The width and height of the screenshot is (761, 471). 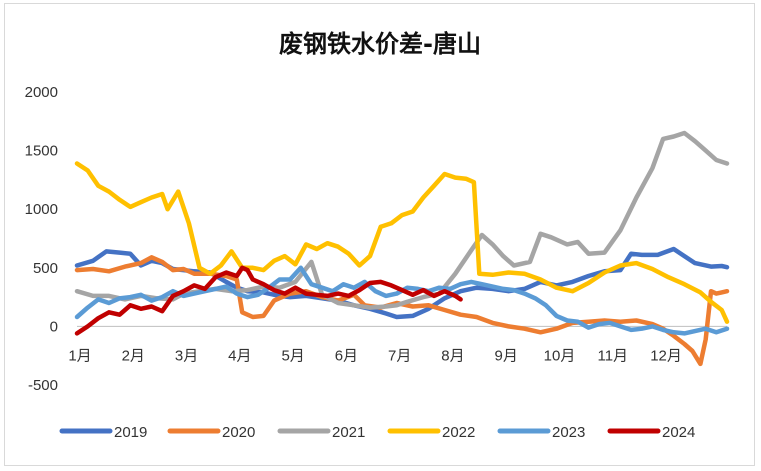 What do you see at coordinates (568, 432) in the screenshot?
I see `legend-label-2023: 2023` at bounding box center [568, 432].